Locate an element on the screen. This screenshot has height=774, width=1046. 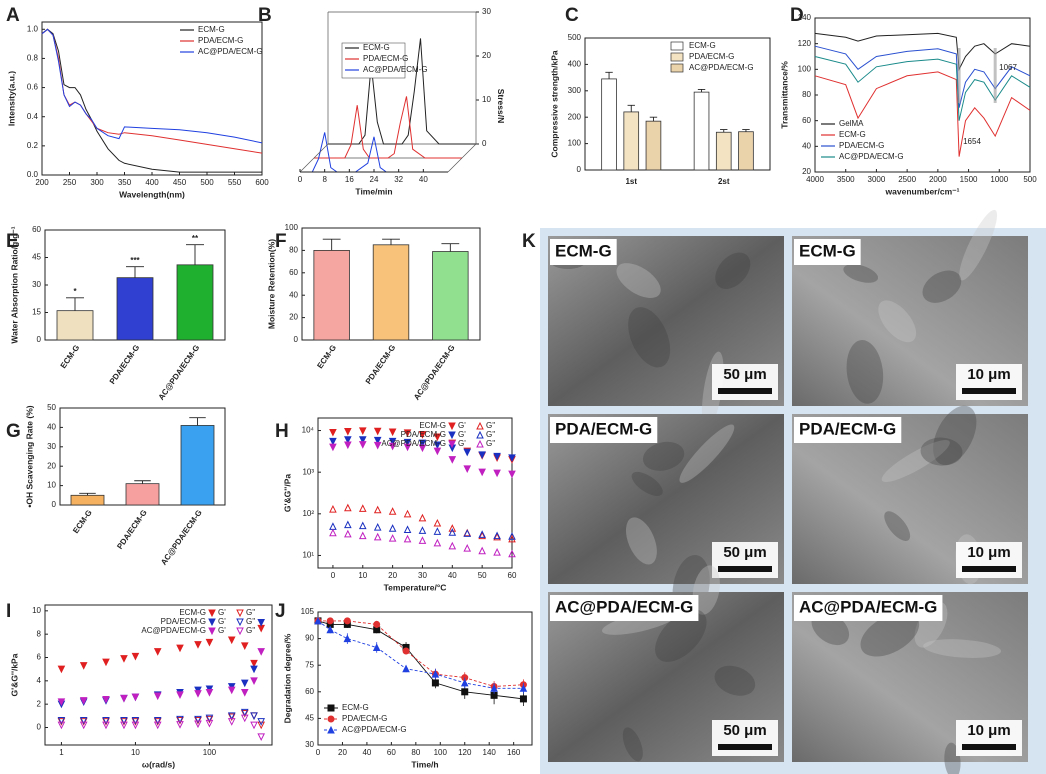
x-tick-label: 1st is located at coordinates (631, 181).